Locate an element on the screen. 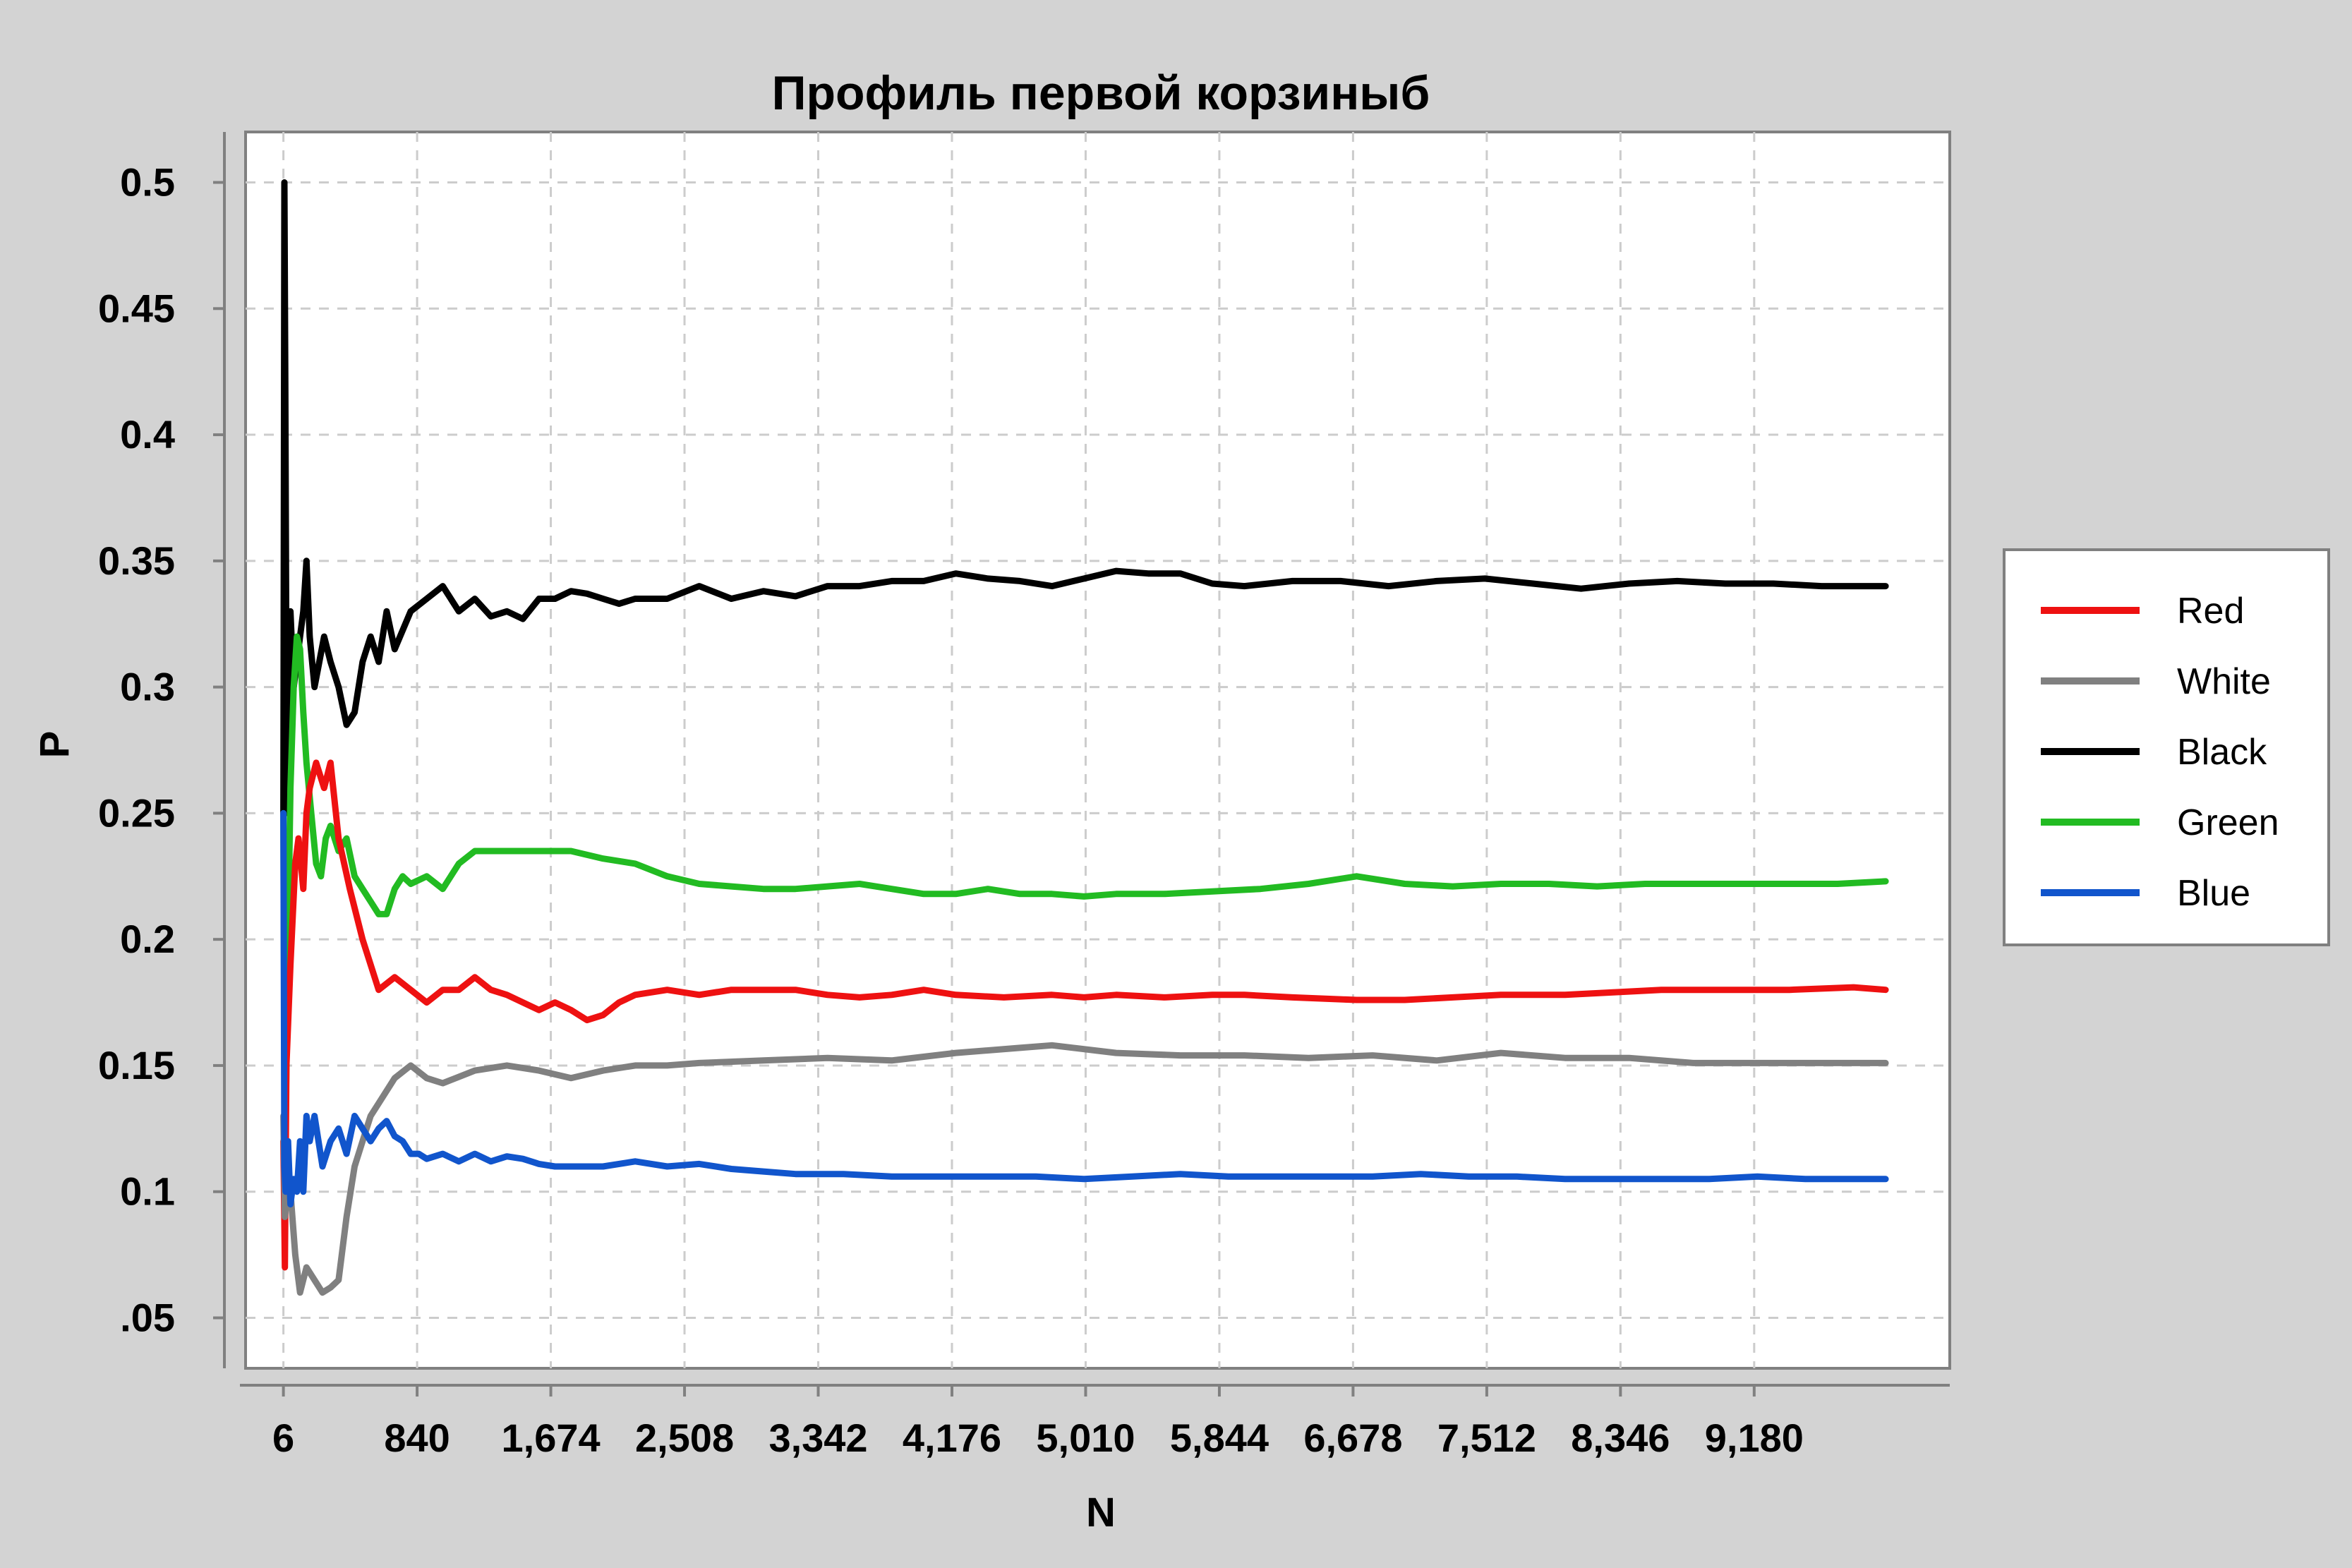  x-tick-label: 9,180 is located at coordinates (1754, 1438).